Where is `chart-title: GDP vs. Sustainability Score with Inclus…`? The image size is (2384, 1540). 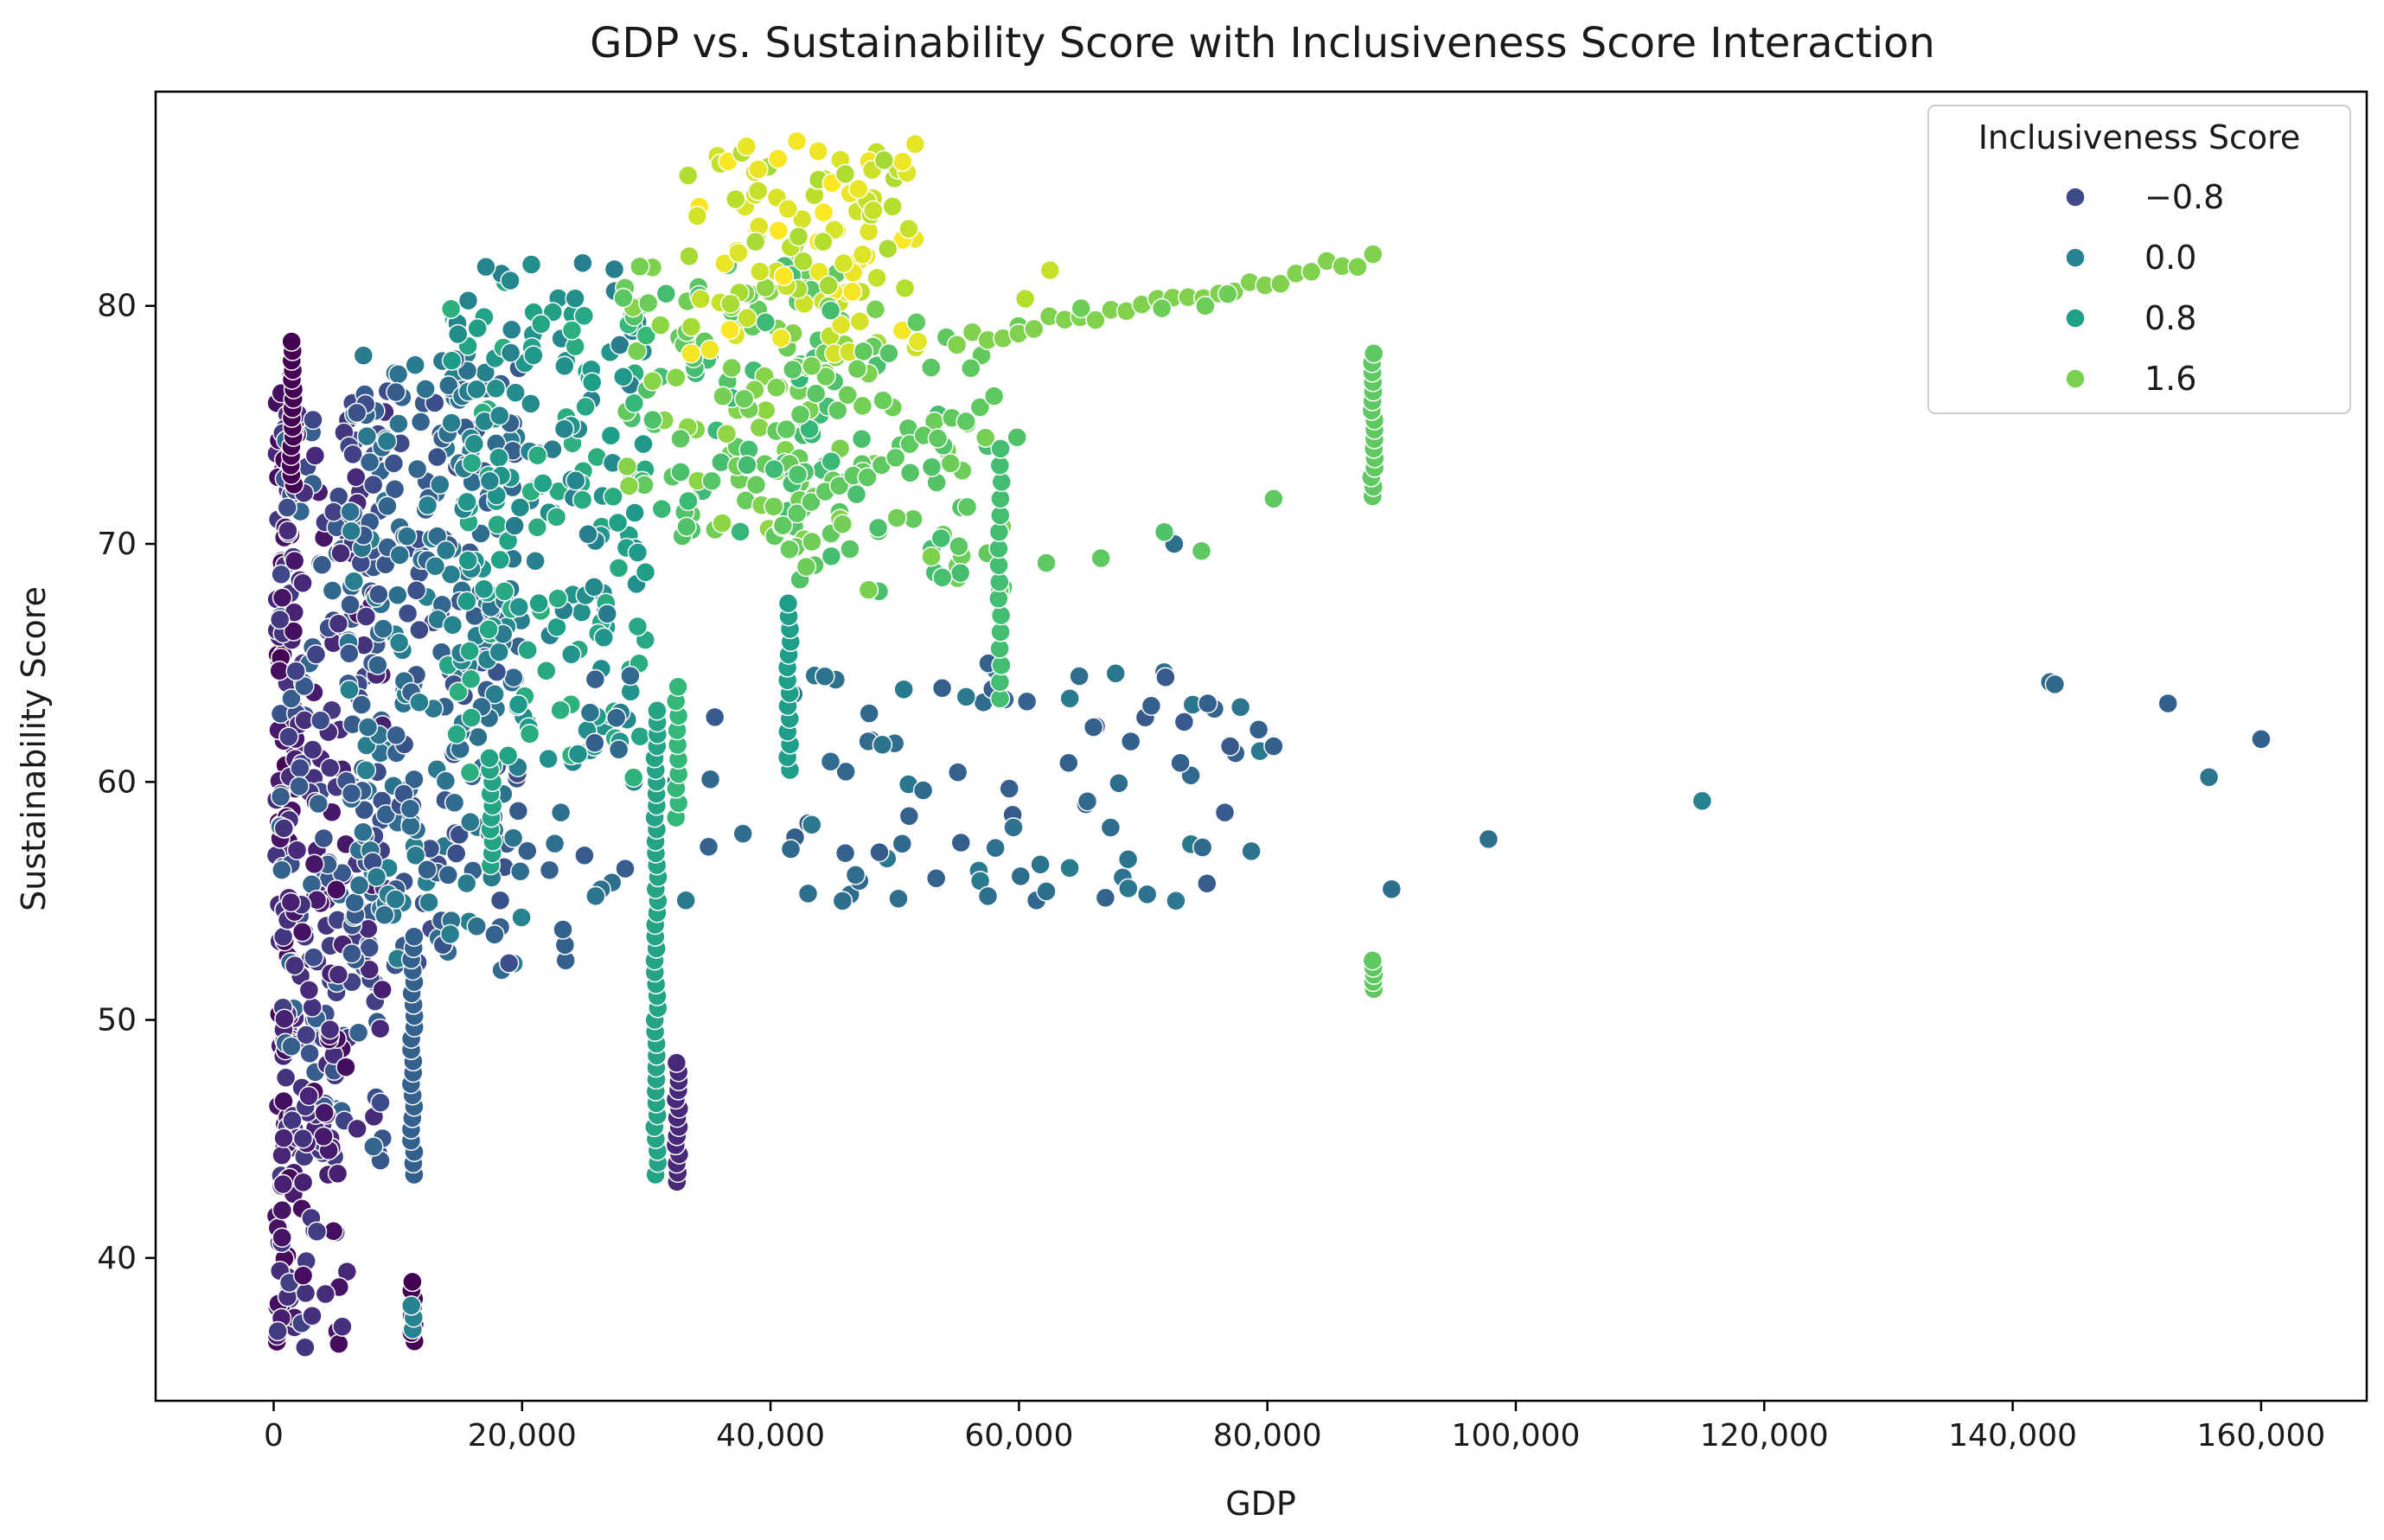
chart-title: GDP vs. Sustainability Score with Inclus… is located at coordinates (1263, 43).